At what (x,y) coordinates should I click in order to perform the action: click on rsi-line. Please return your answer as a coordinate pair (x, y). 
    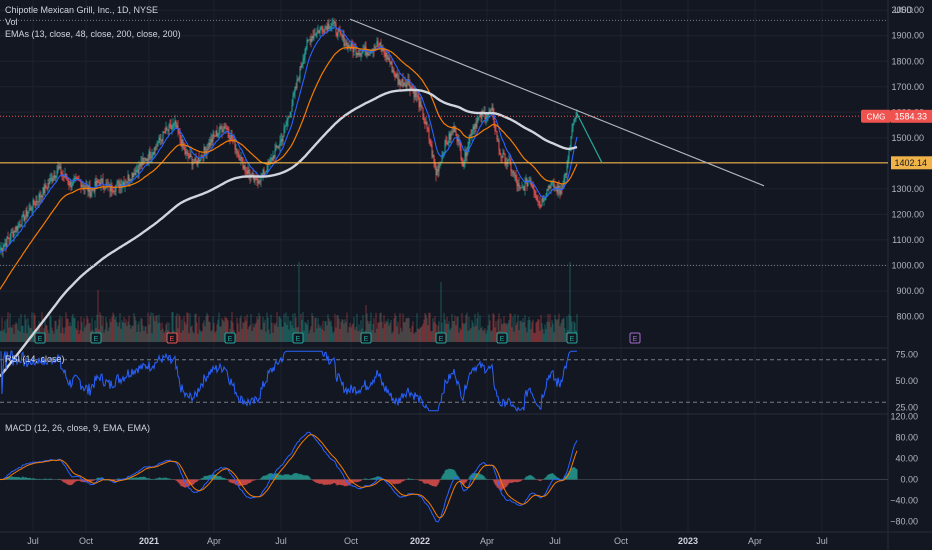
    Looking at the image, I should click on (288, 381).